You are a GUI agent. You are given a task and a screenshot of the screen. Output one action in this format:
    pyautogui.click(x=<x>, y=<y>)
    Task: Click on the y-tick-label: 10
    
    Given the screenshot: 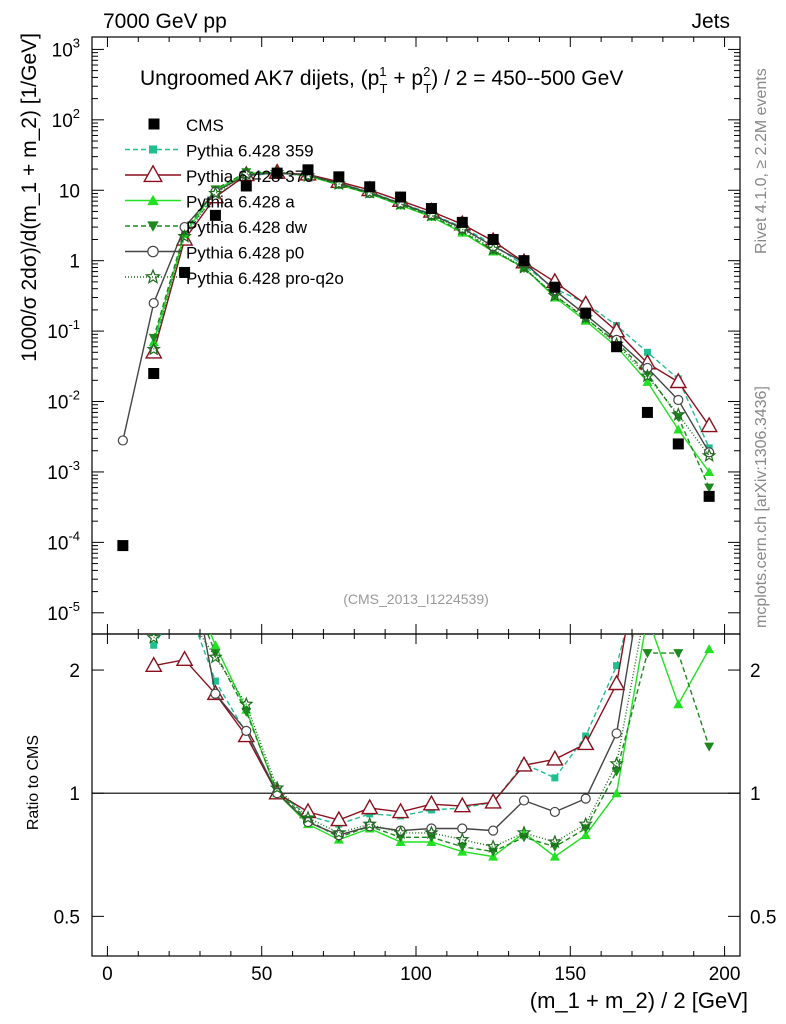 What is the action you would take?
    pyautogui.click(x=69, y=191)
    